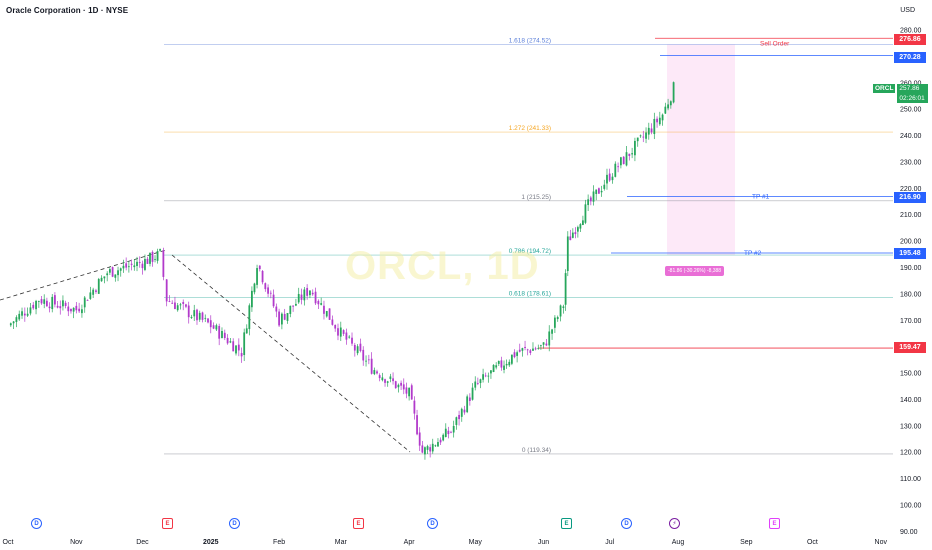 Image resolution: width=932 pixels, height=550 pixels. Describe the element at coordinates (912, 98) in the screenshot. I see `bar-countdown: 02:26:01` at that location.